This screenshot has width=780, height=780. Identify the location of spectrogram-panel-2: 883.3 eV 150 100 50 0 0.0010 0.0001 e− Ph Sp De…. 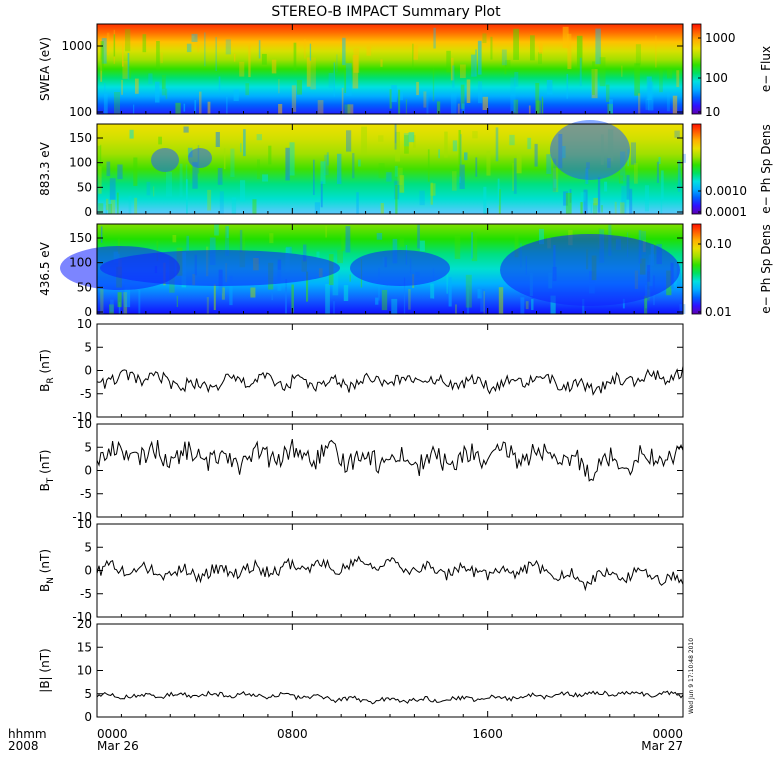
(405, 169).